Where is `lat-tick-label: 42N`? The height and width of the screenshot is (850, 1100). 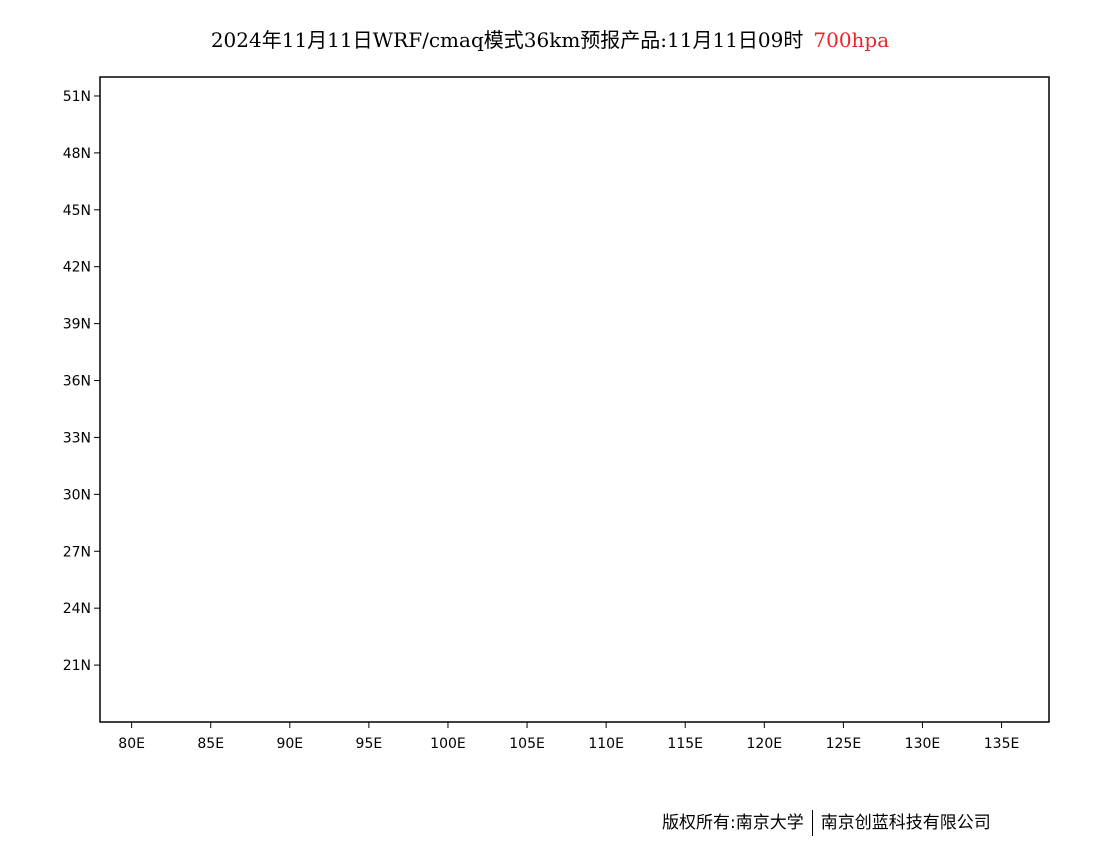
lat-tick-label: 42N is located at coordinates (77, 268).